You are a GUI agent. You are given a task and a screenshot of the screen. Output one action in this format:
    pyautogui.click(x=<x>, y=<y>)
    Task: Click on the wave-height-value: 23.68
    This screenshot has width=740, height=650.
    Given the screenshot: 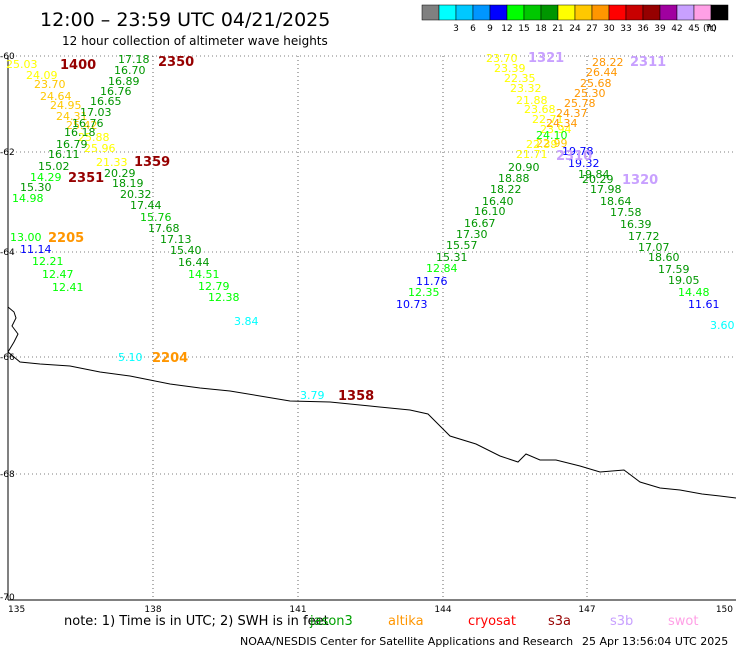 What is the action you would take?
    pyautogui.click(x=540, y=109)
    